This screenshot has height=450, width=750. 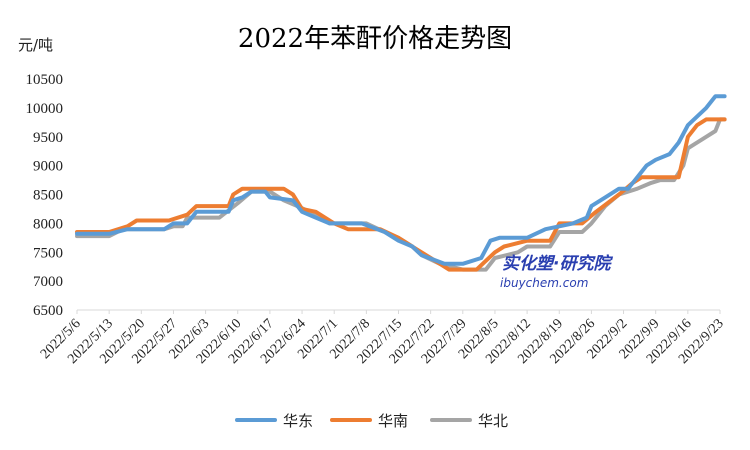 What do you see at coordinates (544, 283) in the screenshot?
I see `watermark-en: ibuychem.com` at bounding box center [544, 283].